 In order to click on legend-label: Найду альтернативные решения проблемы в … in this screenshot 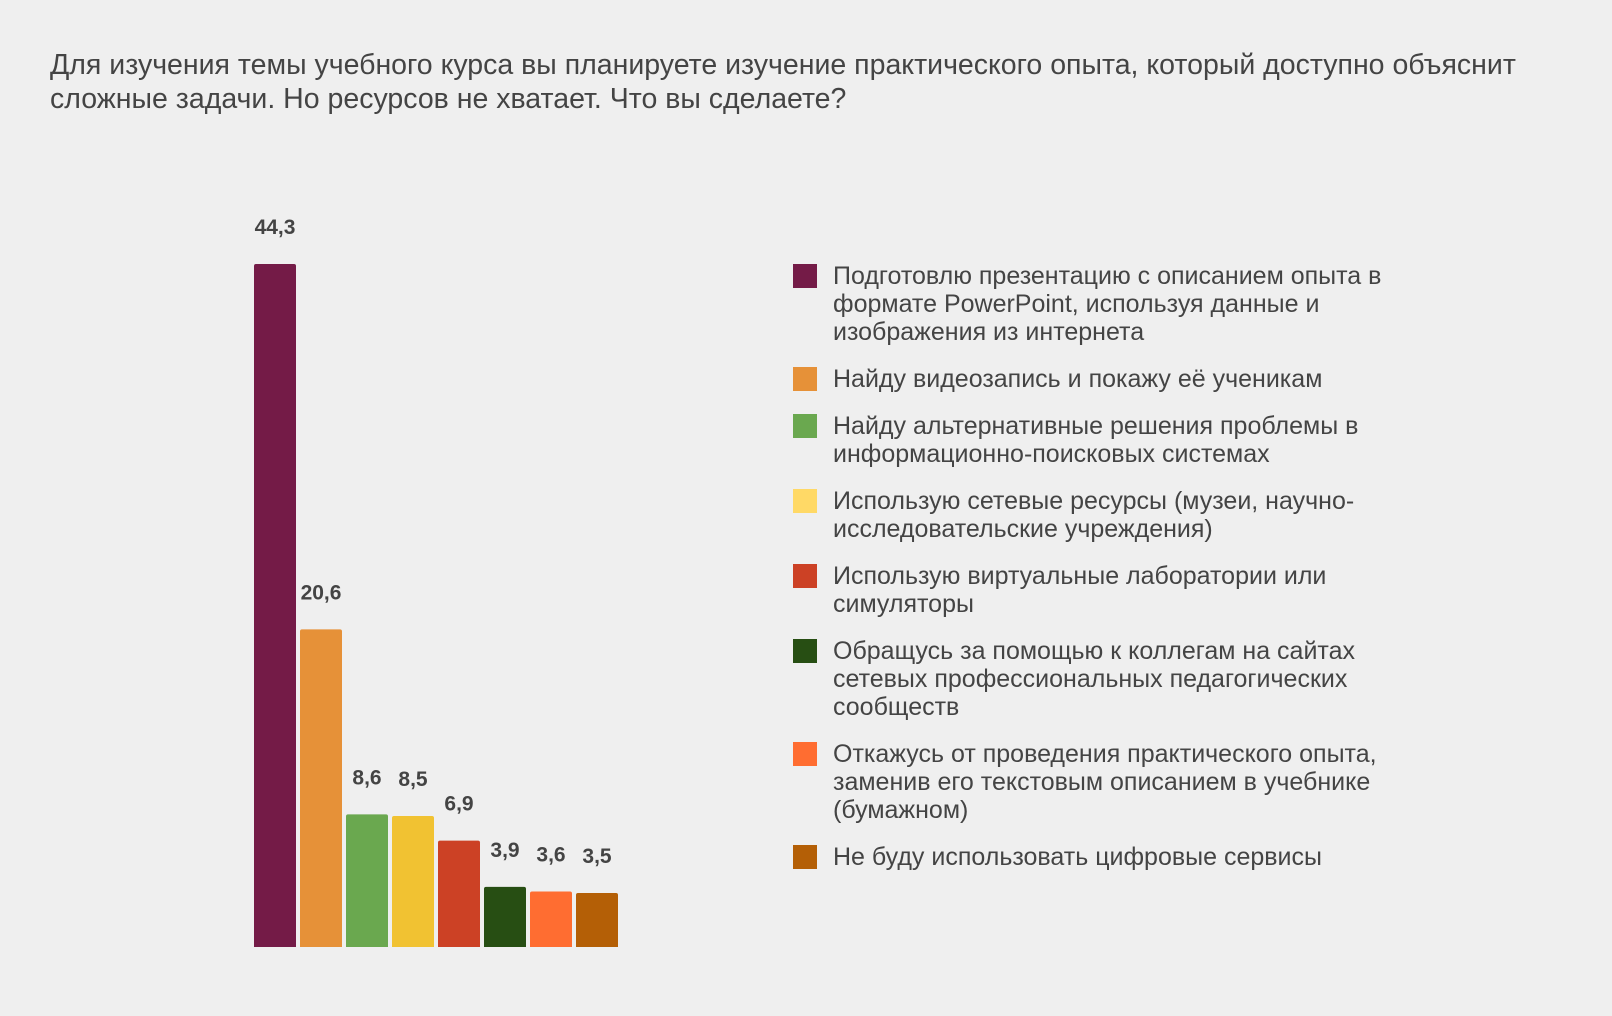, I will do `click(1096, 440)`.